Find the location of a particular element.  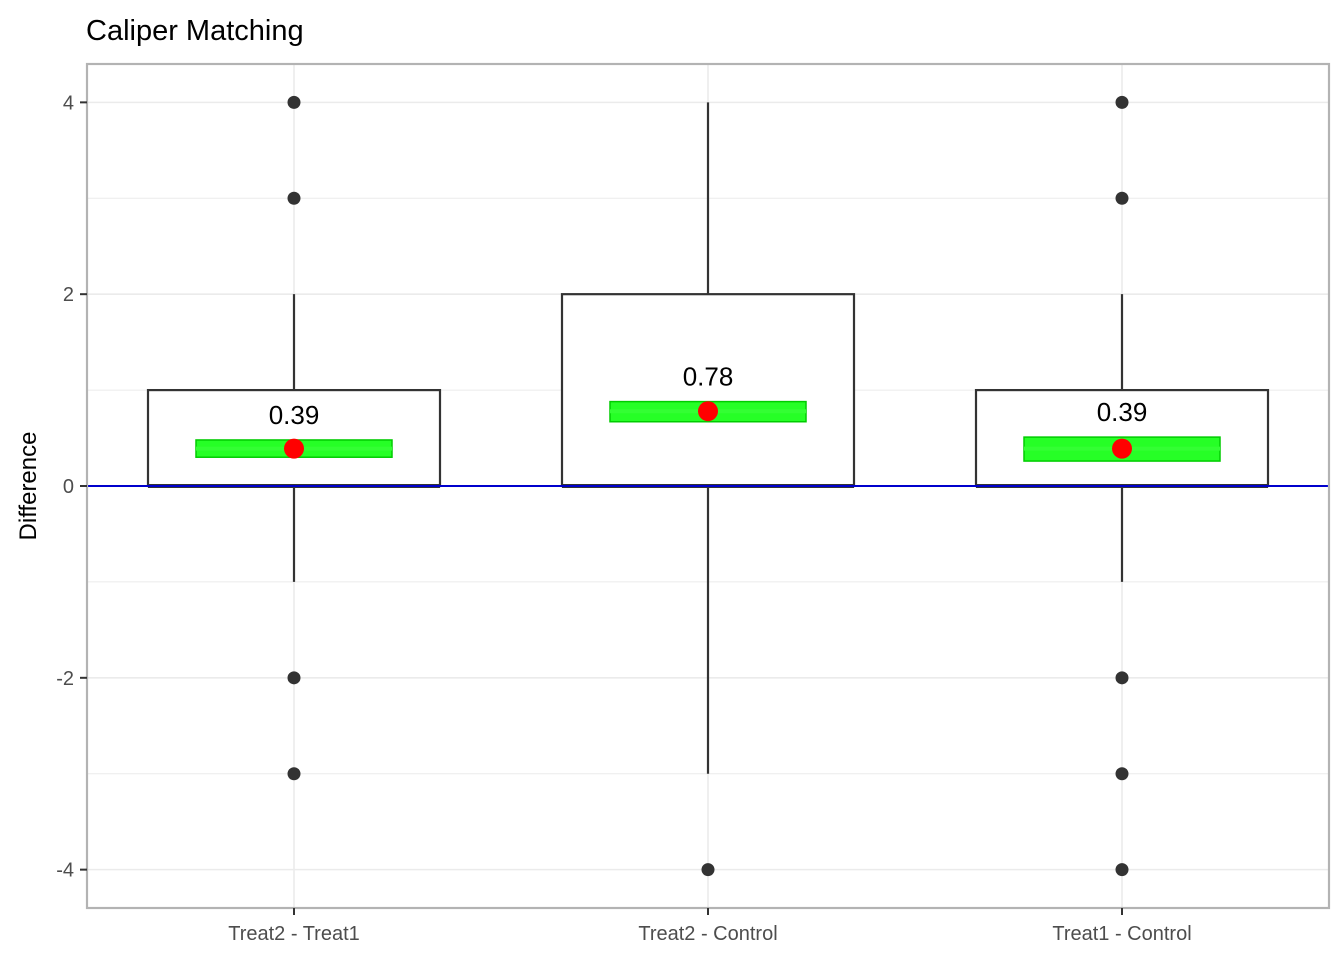

x-tick-label: Treat1 - Control is located at coordinates (1121, 934).